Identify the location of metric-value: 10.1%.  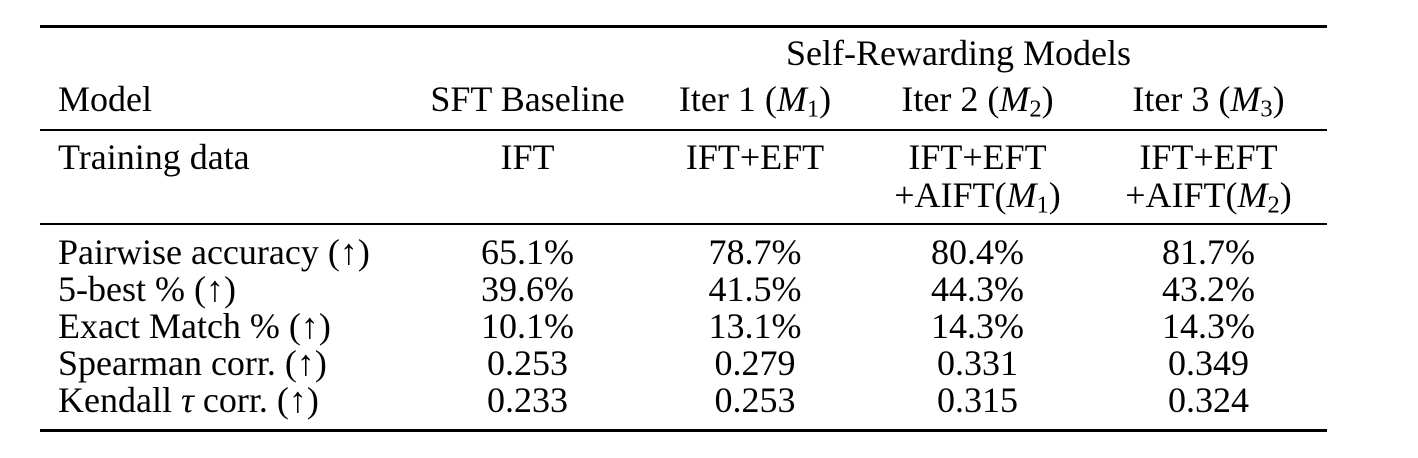
(527, 326).